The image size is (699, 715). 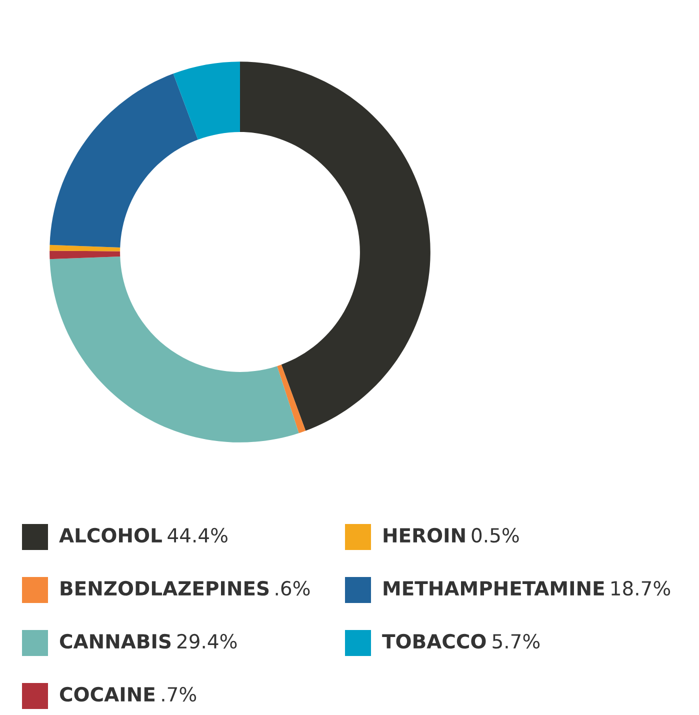 What do you see at coordinates (164, 588) in the screenshot?
I see `legend-label: BENZODLAZEPINES` at bounding box center [164, 588].